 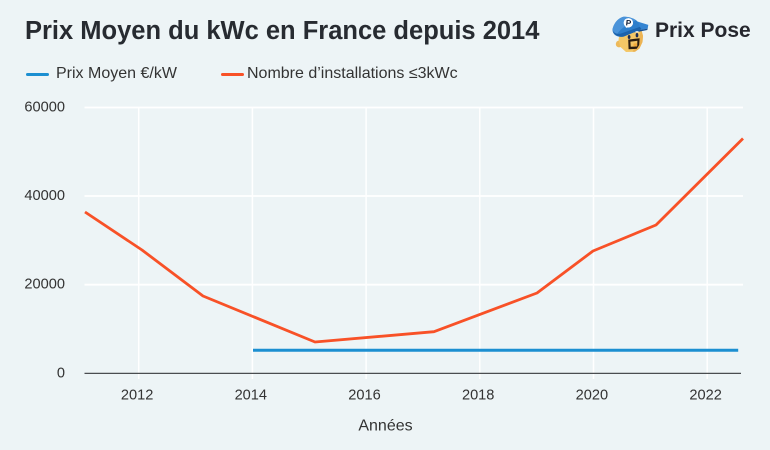 I want to click on svg-text: 2016, so click(x=364, y=396).